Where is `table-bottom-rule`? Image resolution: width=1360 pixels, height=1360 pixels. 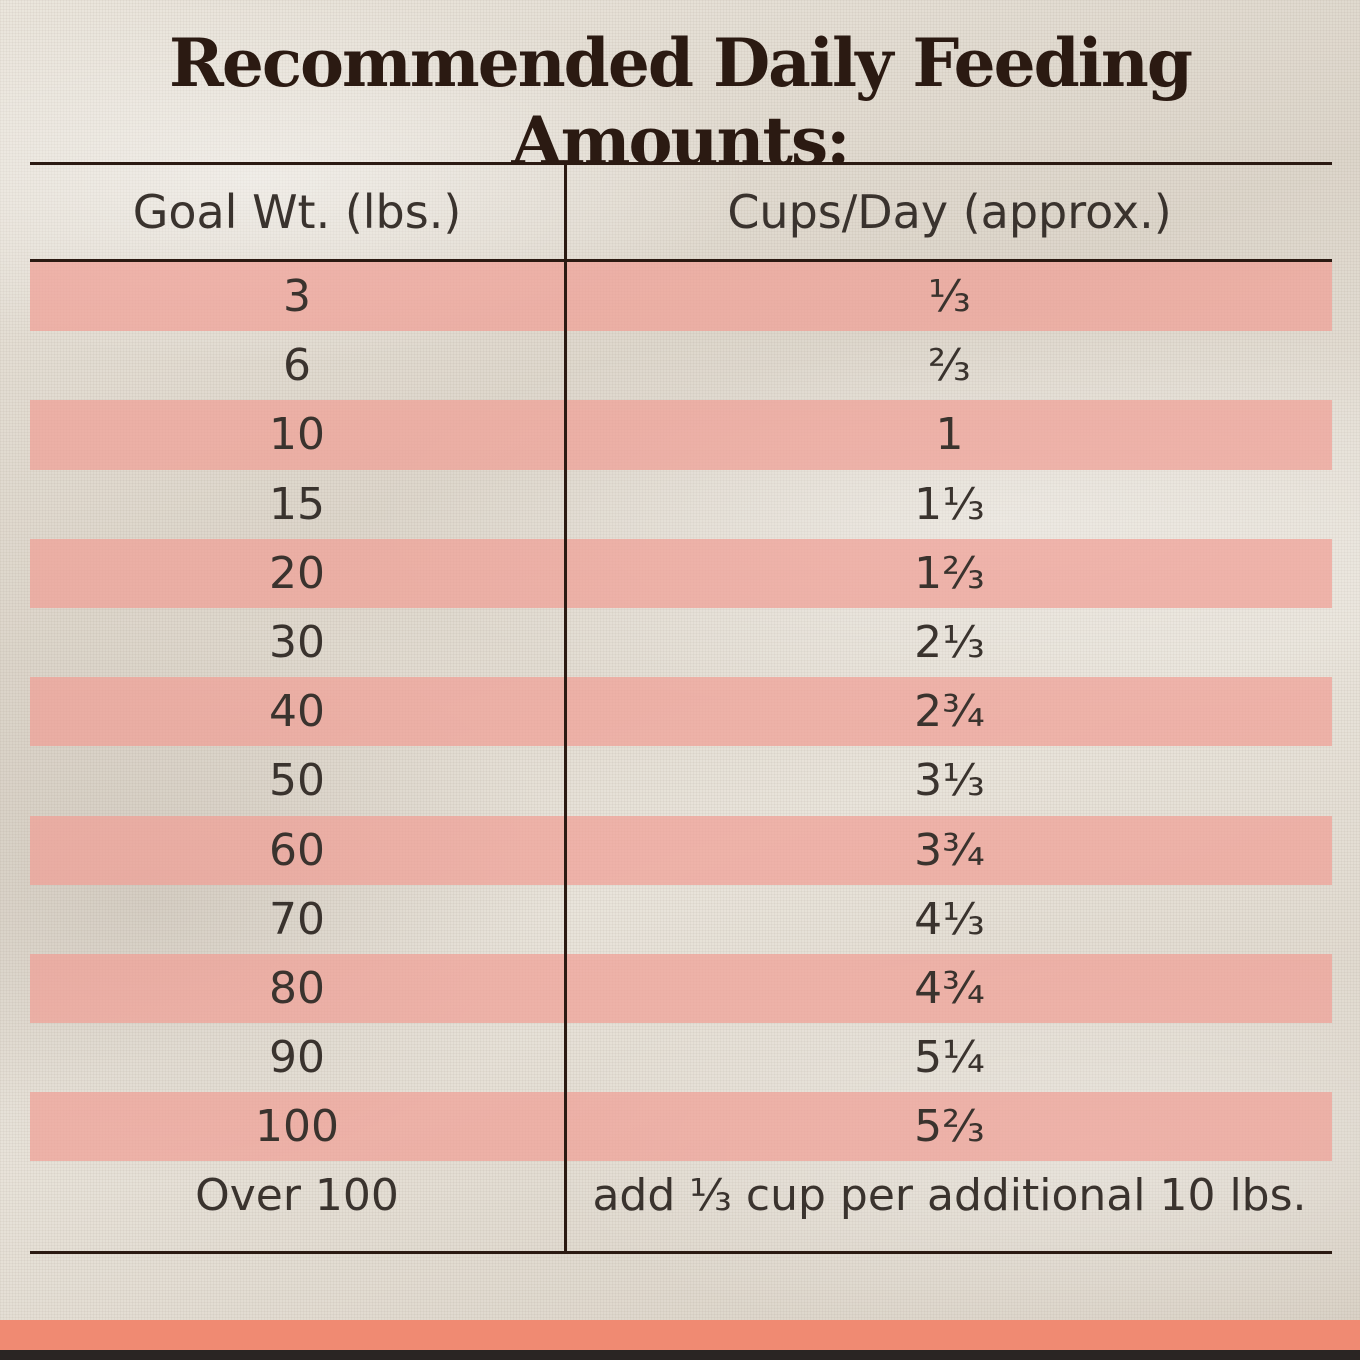 table-bottom-rule is located at coordinates (681, 1252).